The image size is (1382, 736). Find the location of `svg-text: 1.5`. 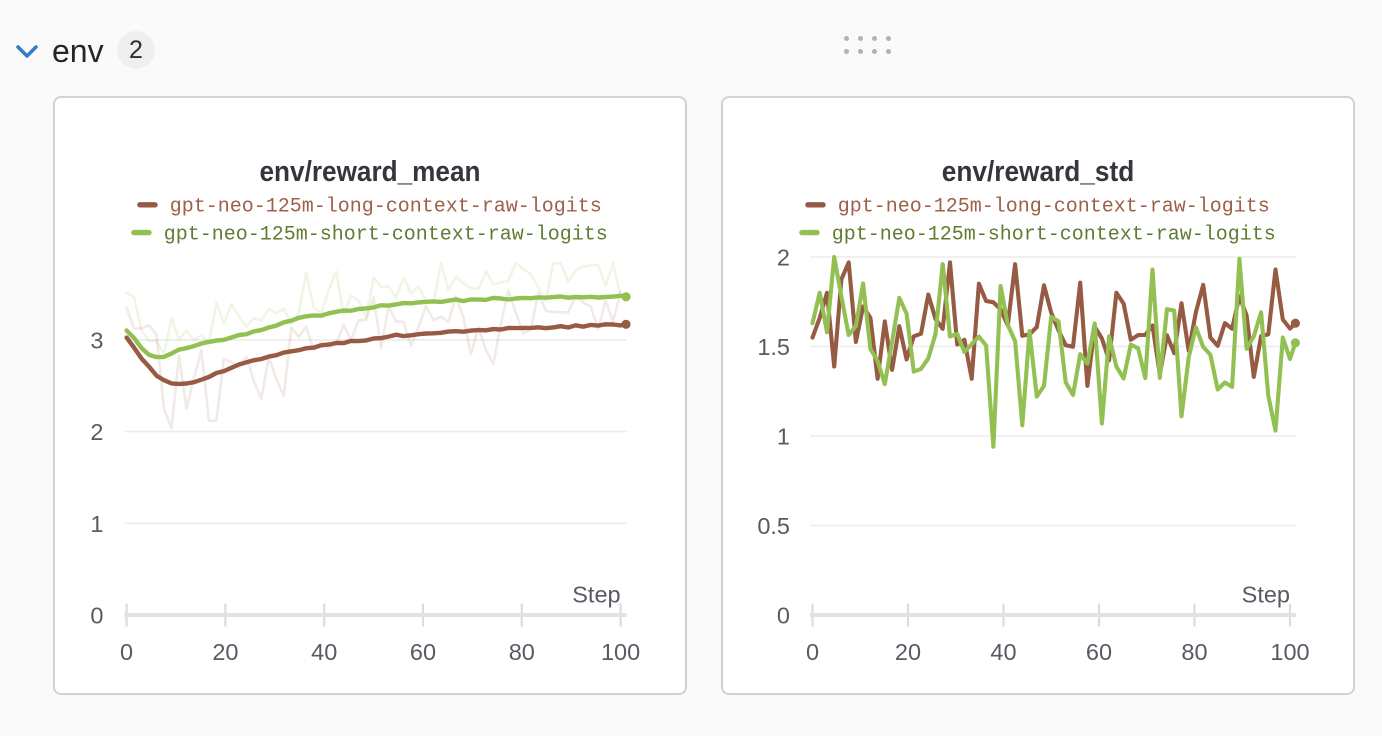

svg-text: 1.5 is located at coordinates (773, 347).